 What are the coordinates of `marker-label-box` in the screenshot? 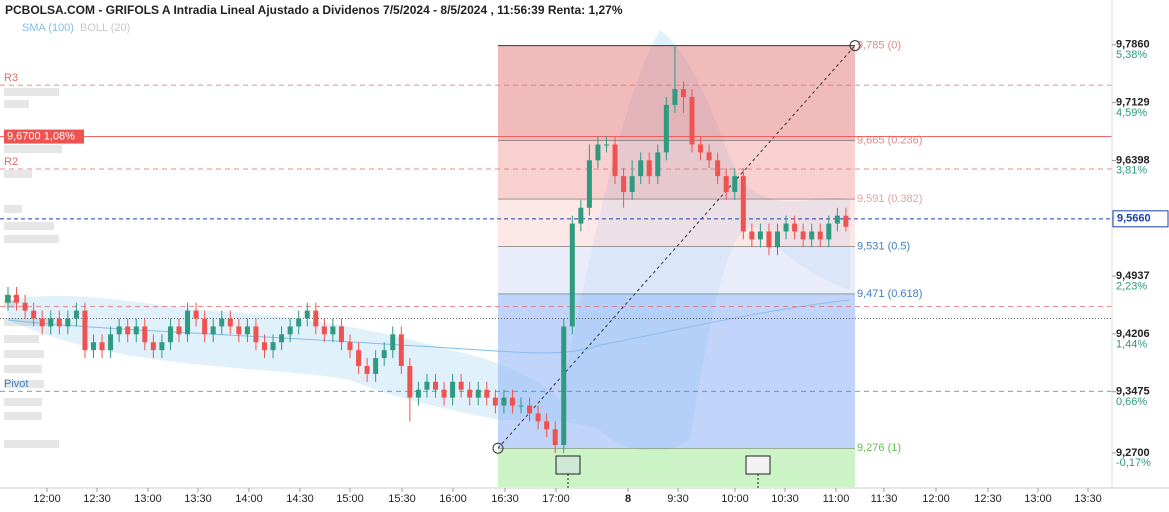 It's located at (44, 136).